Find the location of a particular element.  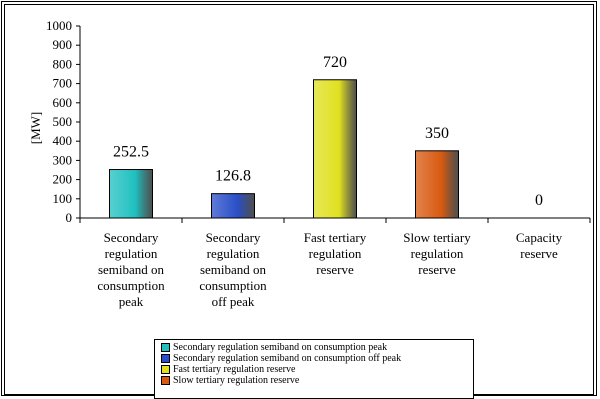

y-tick-label: 900 is located at coordinates (63, 44).